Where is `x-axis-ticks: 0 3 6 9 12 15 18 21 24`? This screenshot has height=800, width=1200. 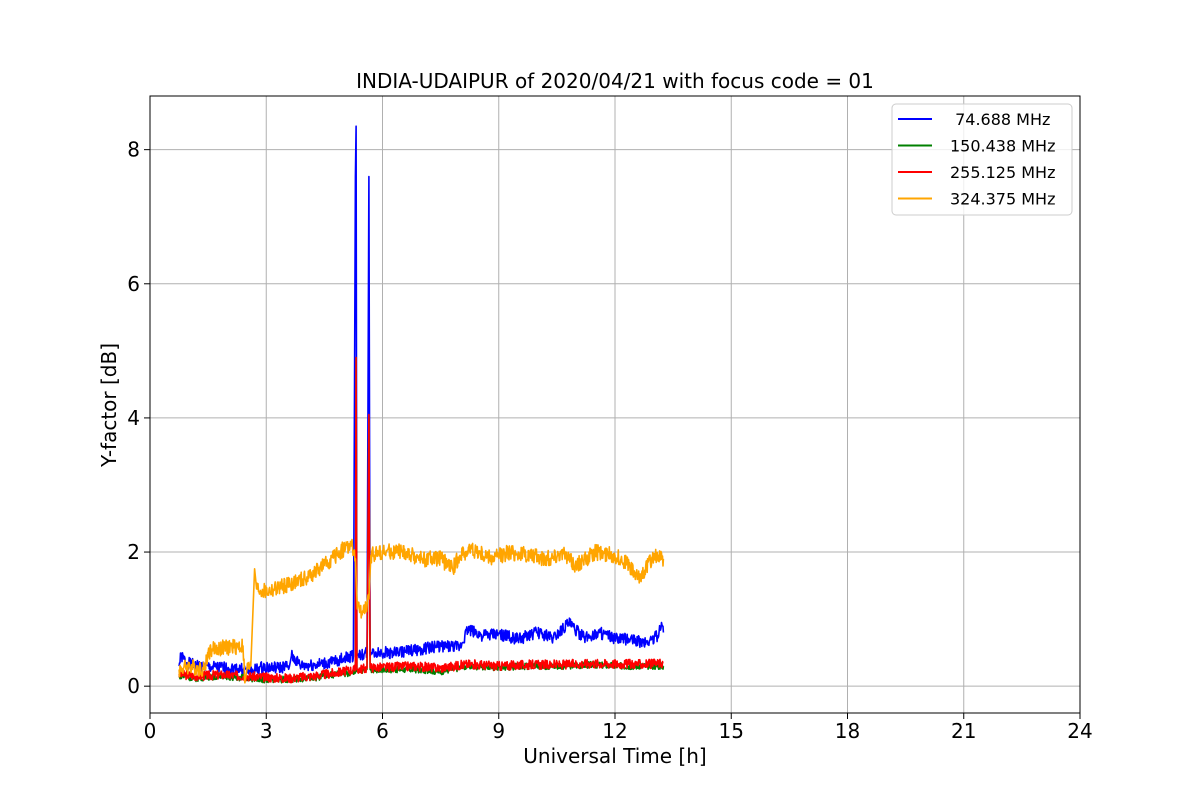
x-axis-ticks: 0 3 6 9 12 15 18 21 24 is located at coordinates (618, 728).